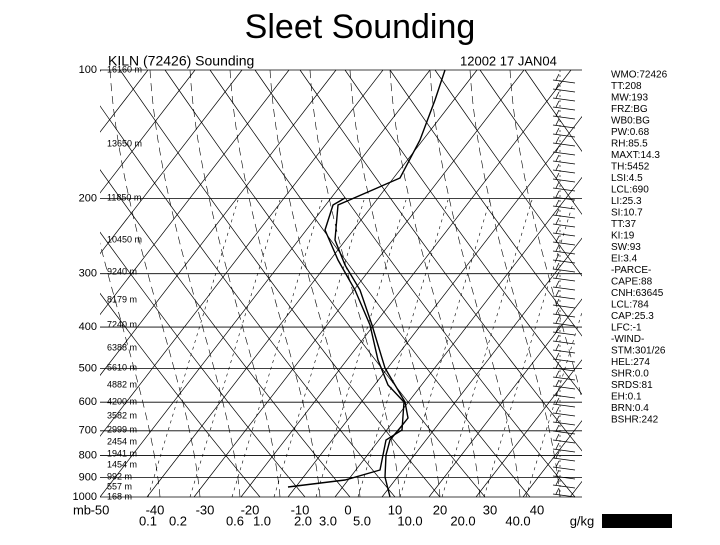  Describe the element at coordinates (639, 75) in the screenshot. I see `index-label: WMO:72426` at that location.